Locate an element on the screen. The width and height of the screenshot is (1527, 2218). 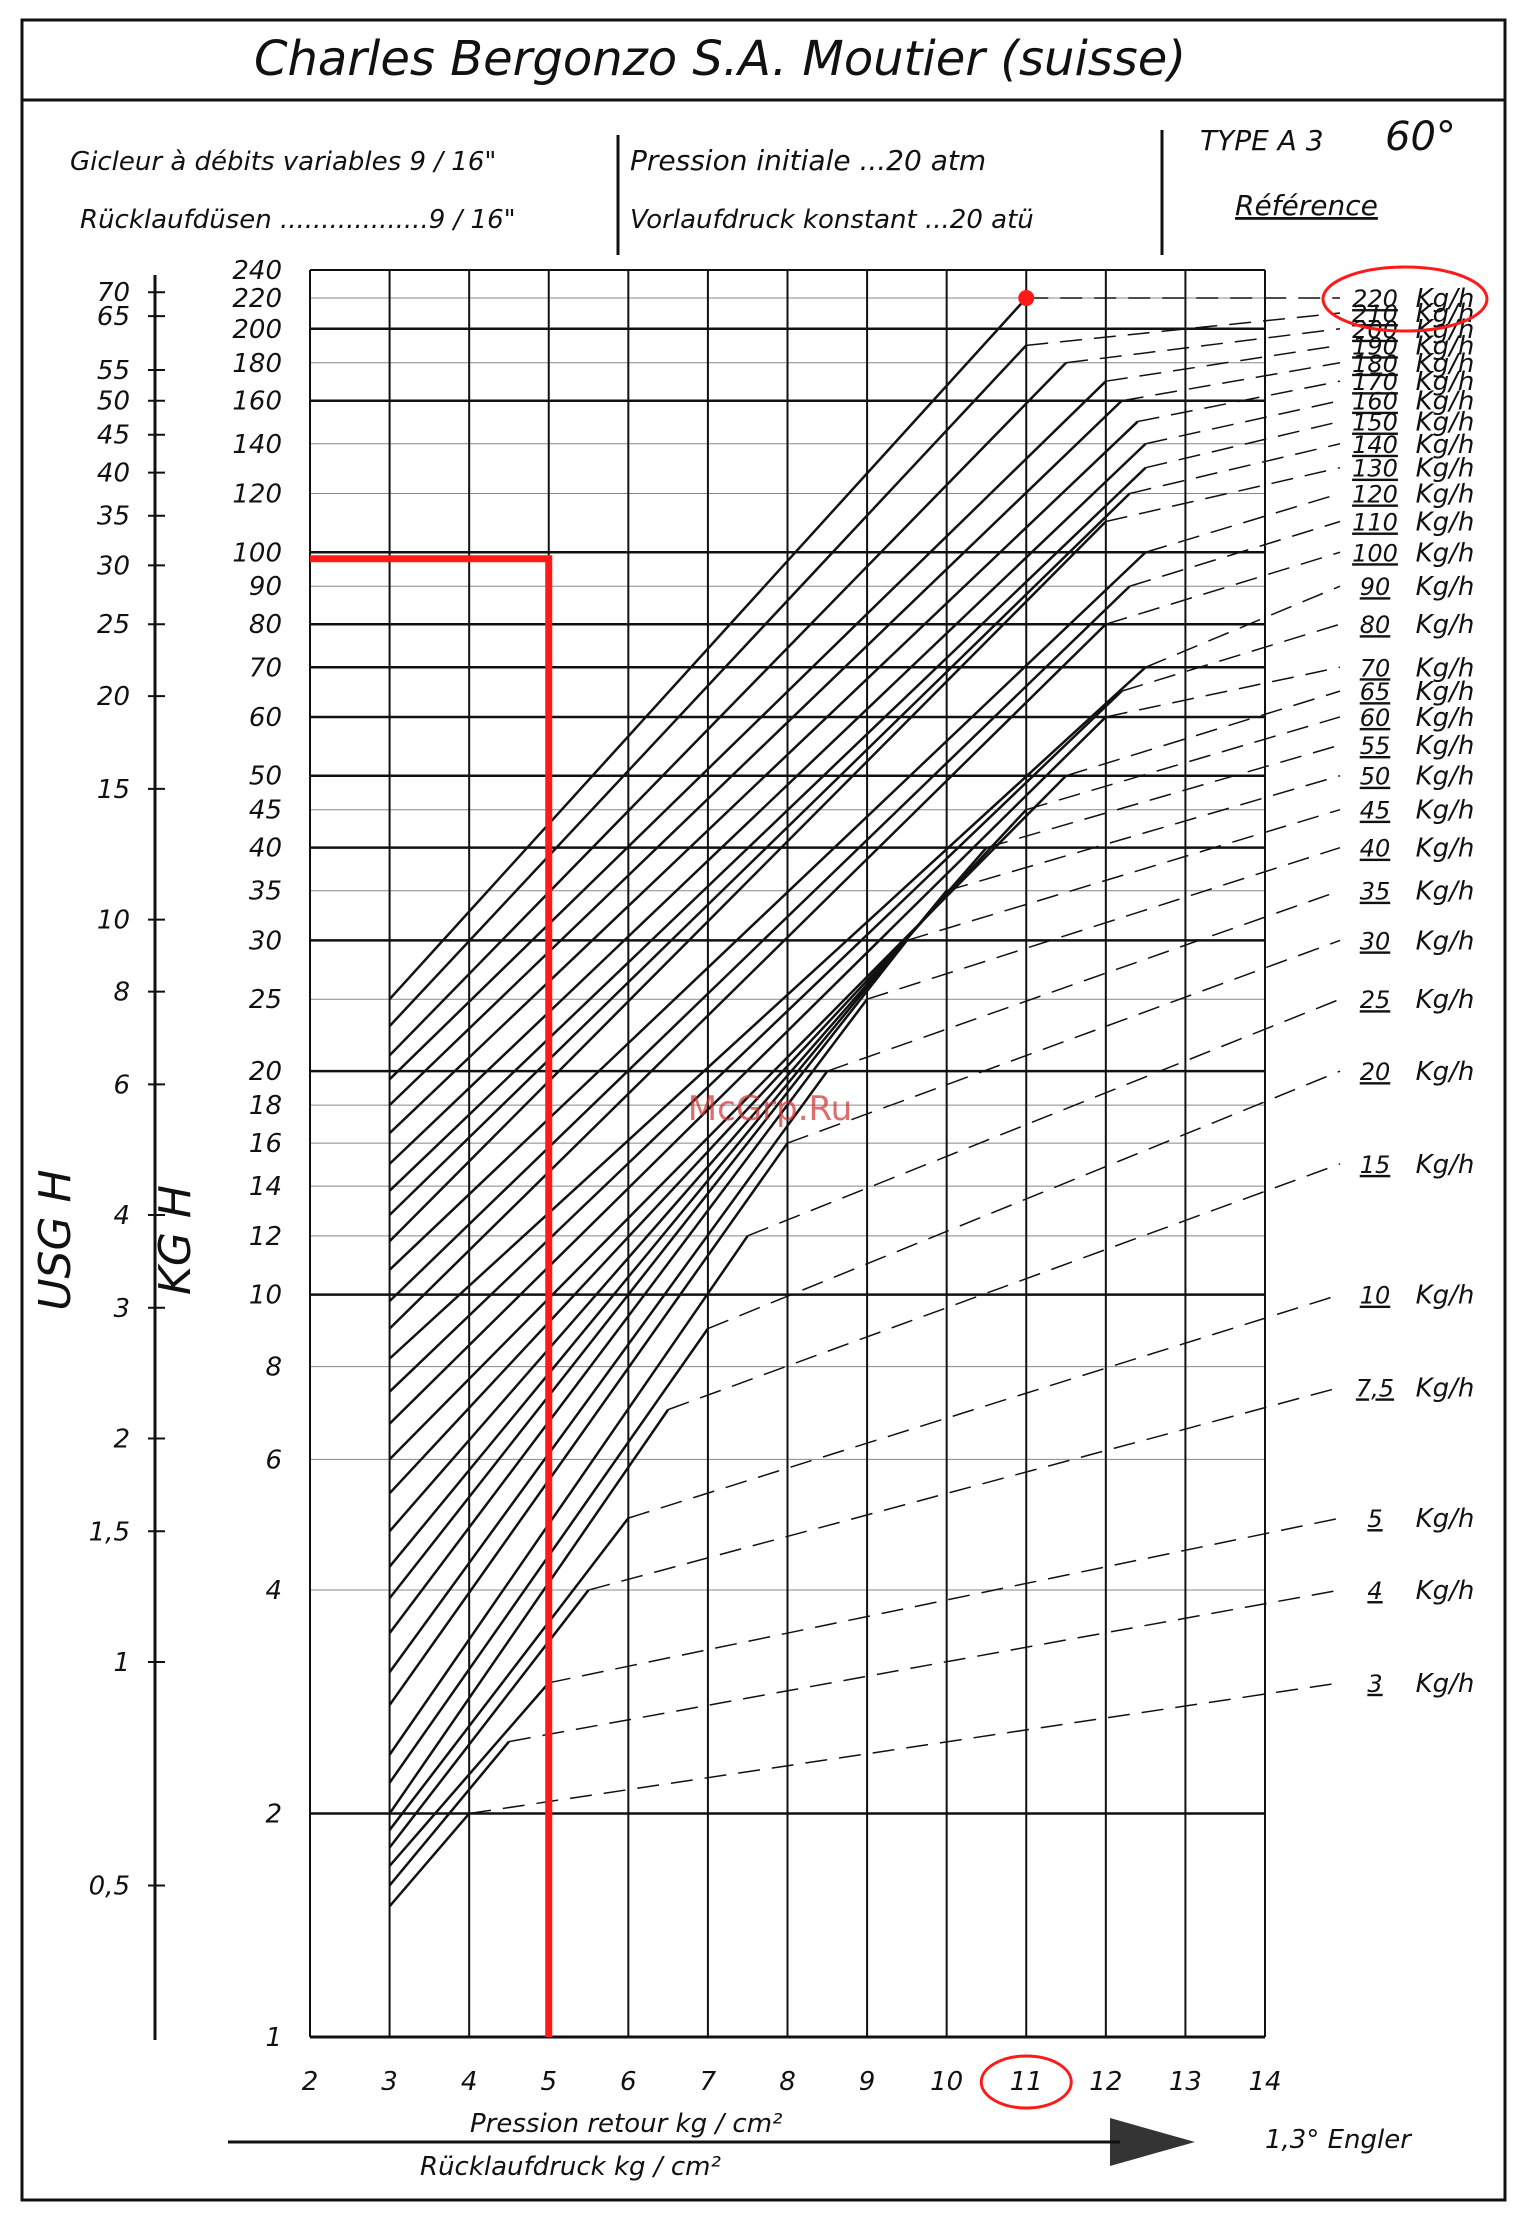
usgh-tick-50: 50 is located at coordinates (113, 402).